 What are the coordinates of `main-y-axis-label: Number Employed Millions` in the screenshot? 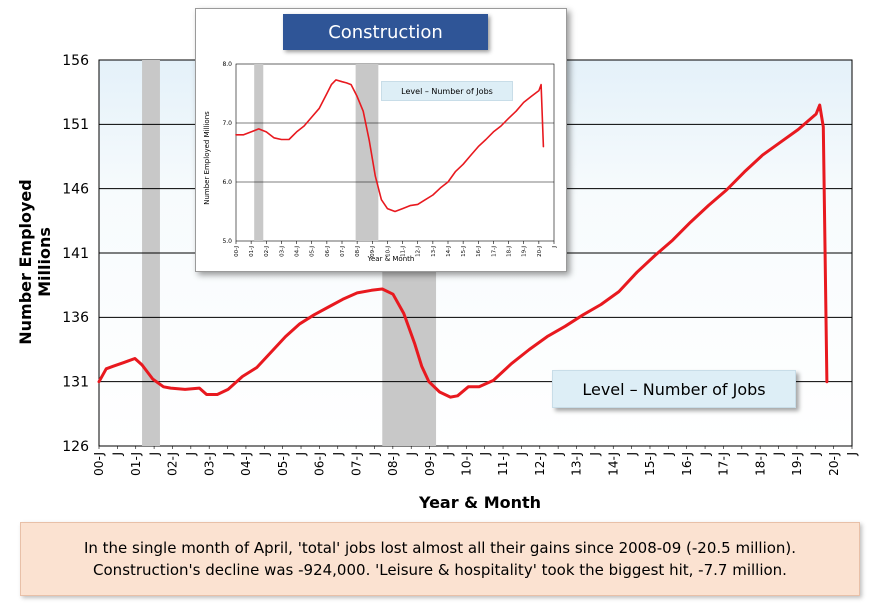 It's located at (35, 262).